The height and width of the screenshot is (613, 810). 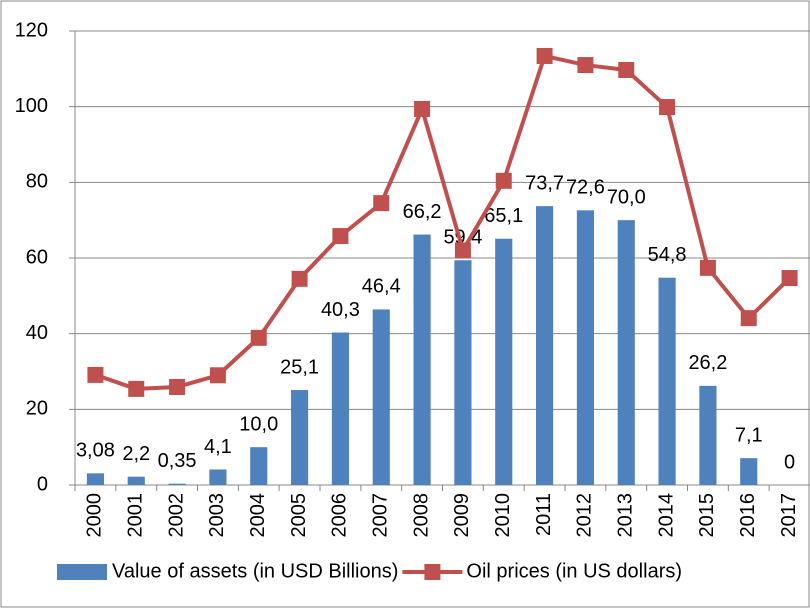 What do you see at coordinates (37, 257) in the screenshot?
I see `y-tick-label: 60` at bounding box center [37, 257].